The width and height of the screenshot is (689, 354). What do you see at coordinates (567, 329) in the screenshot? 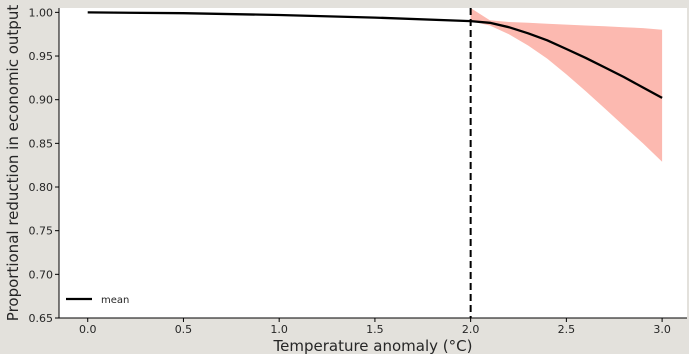
I see `x-tick-label: 2.5` at bounding box center [567, 329].